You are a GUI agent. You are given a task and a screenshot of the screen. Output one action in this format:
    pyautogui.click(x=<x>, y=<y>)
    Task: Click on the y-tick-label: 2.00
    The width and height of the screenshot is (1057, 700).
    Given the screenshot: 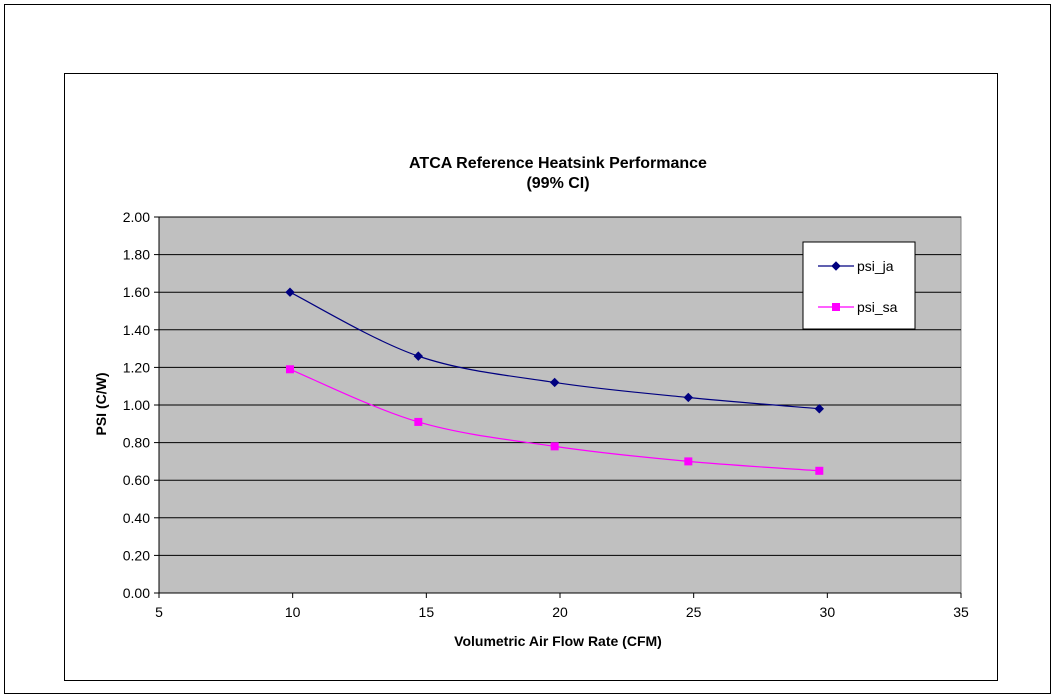 What is the action you would take?
    pyautogui.click(x=136, y=217)
    